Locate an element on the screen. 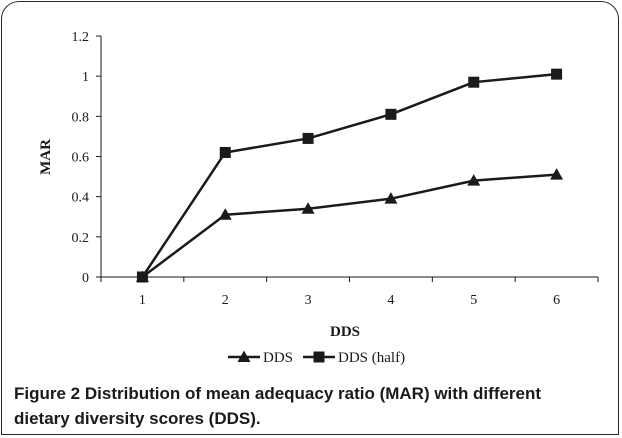 This screenshot has width=622, height=438. x-tick-label: 3 is located at coordinates (308, 300).